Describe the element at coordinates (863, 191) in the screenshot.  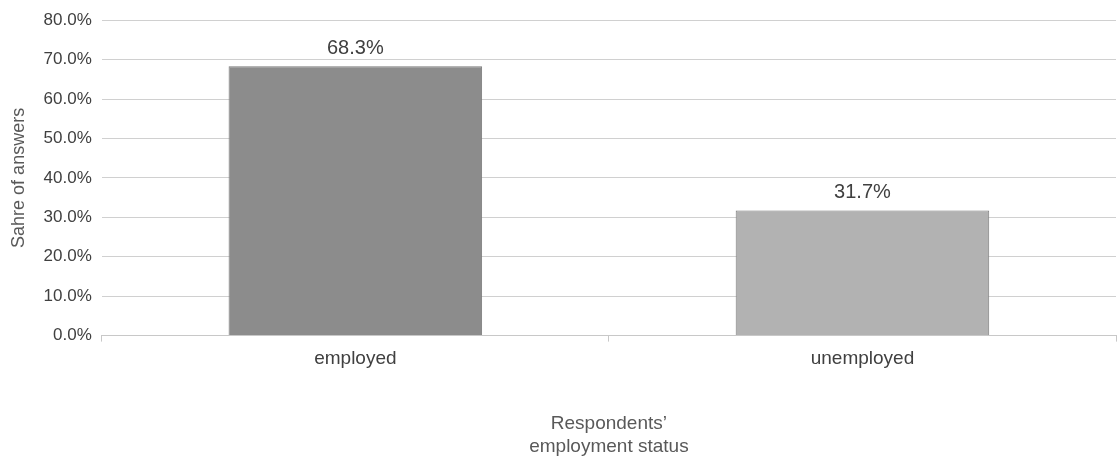
I see `data-label: 31.7%` at that location.